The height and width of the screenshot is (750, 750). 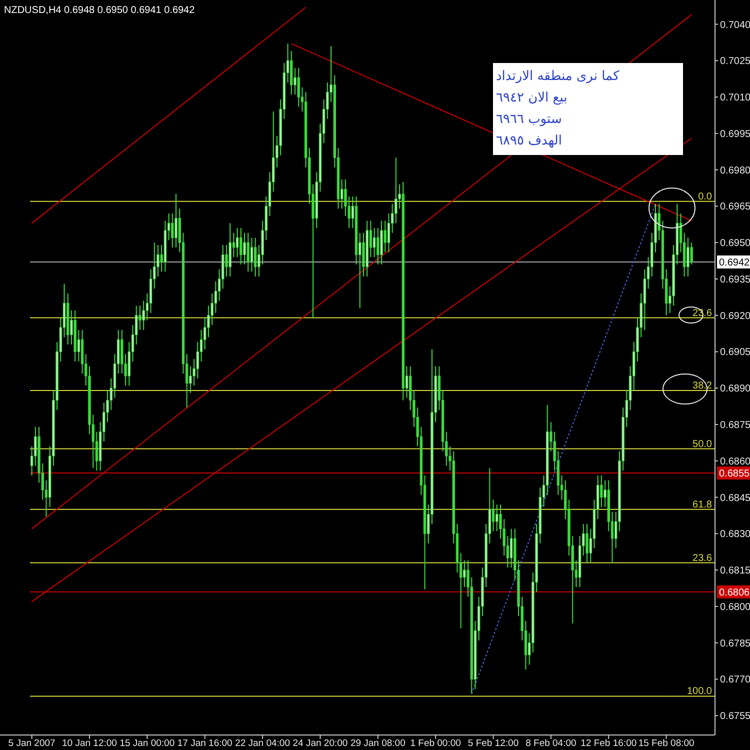 What do you see at coordinates (493, 743) in the screenshot?
I see `x-tick-label: 5 Feb 12:00` at bounding box center [493, 743].